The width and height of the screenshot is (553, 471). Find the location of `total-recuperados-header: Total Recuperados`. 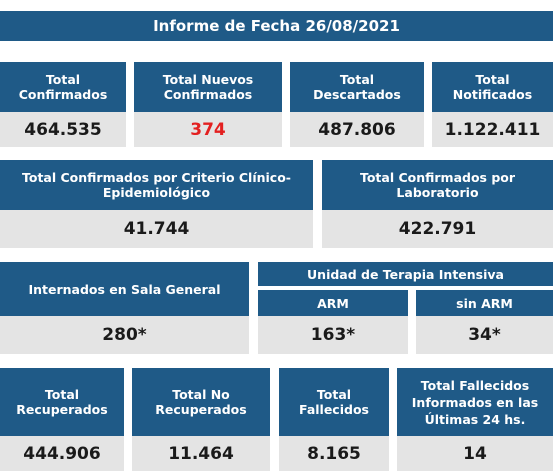

total-recuperados-header: Total Recuperados is located at coordinates (62, 402).